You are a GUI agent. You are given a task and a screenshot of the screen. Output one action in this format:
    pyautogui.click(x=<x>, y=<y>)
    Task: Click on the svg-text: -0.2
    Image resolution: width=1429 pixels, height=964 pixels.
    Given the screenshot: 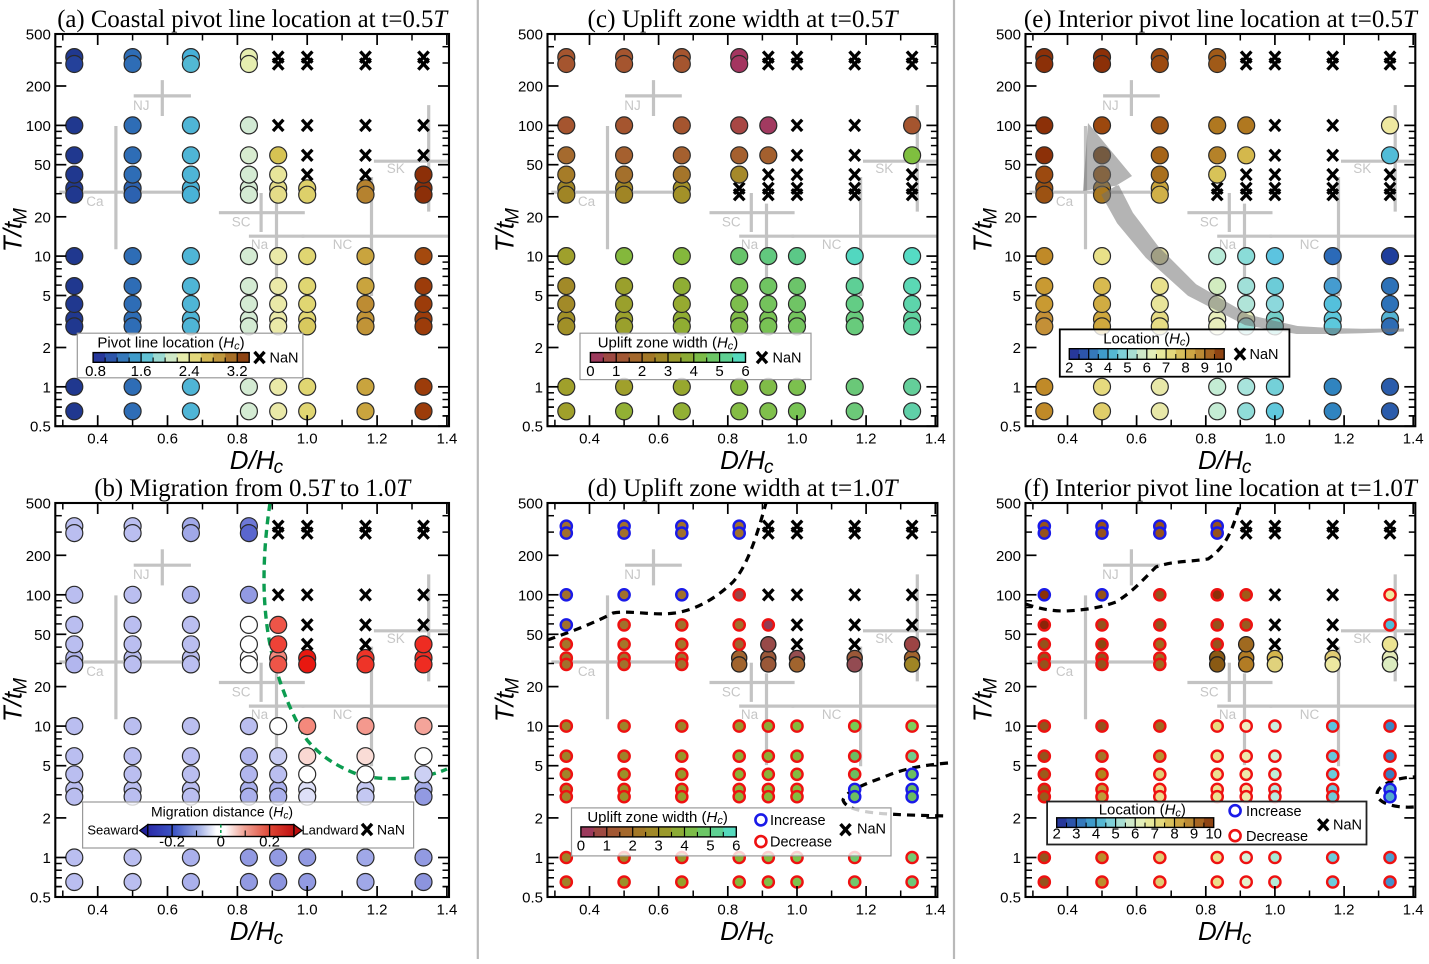 What is the action you would take?
    pyautogui.click(x=172, y=842)
    